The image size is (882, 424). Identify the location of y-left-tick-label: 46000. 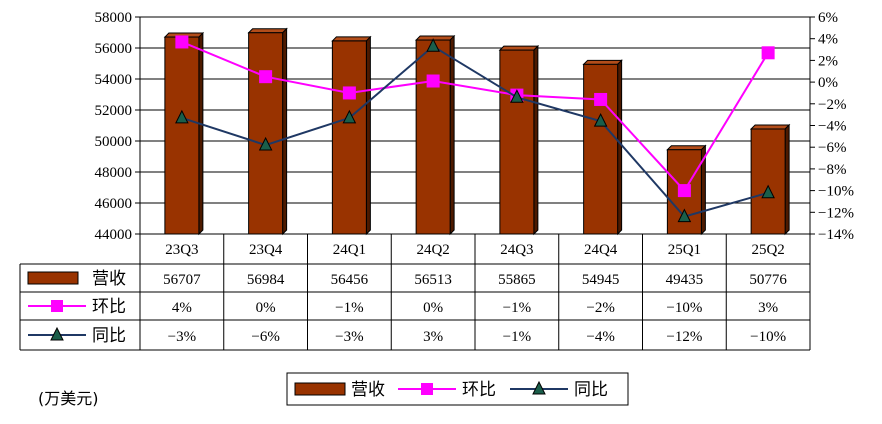
(114, 204).